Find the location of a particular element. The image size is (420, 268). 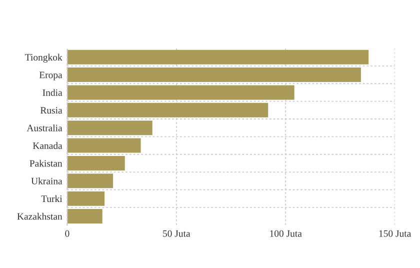

y-tick-label: Kanada is located at coordinates (47, 145).